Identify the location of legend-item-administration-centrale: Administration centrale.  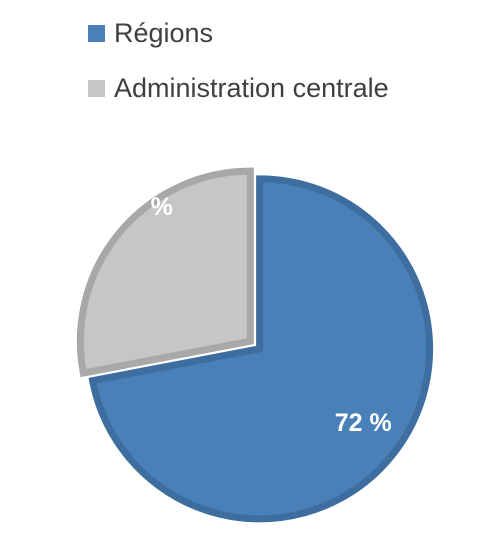
(238, 88).